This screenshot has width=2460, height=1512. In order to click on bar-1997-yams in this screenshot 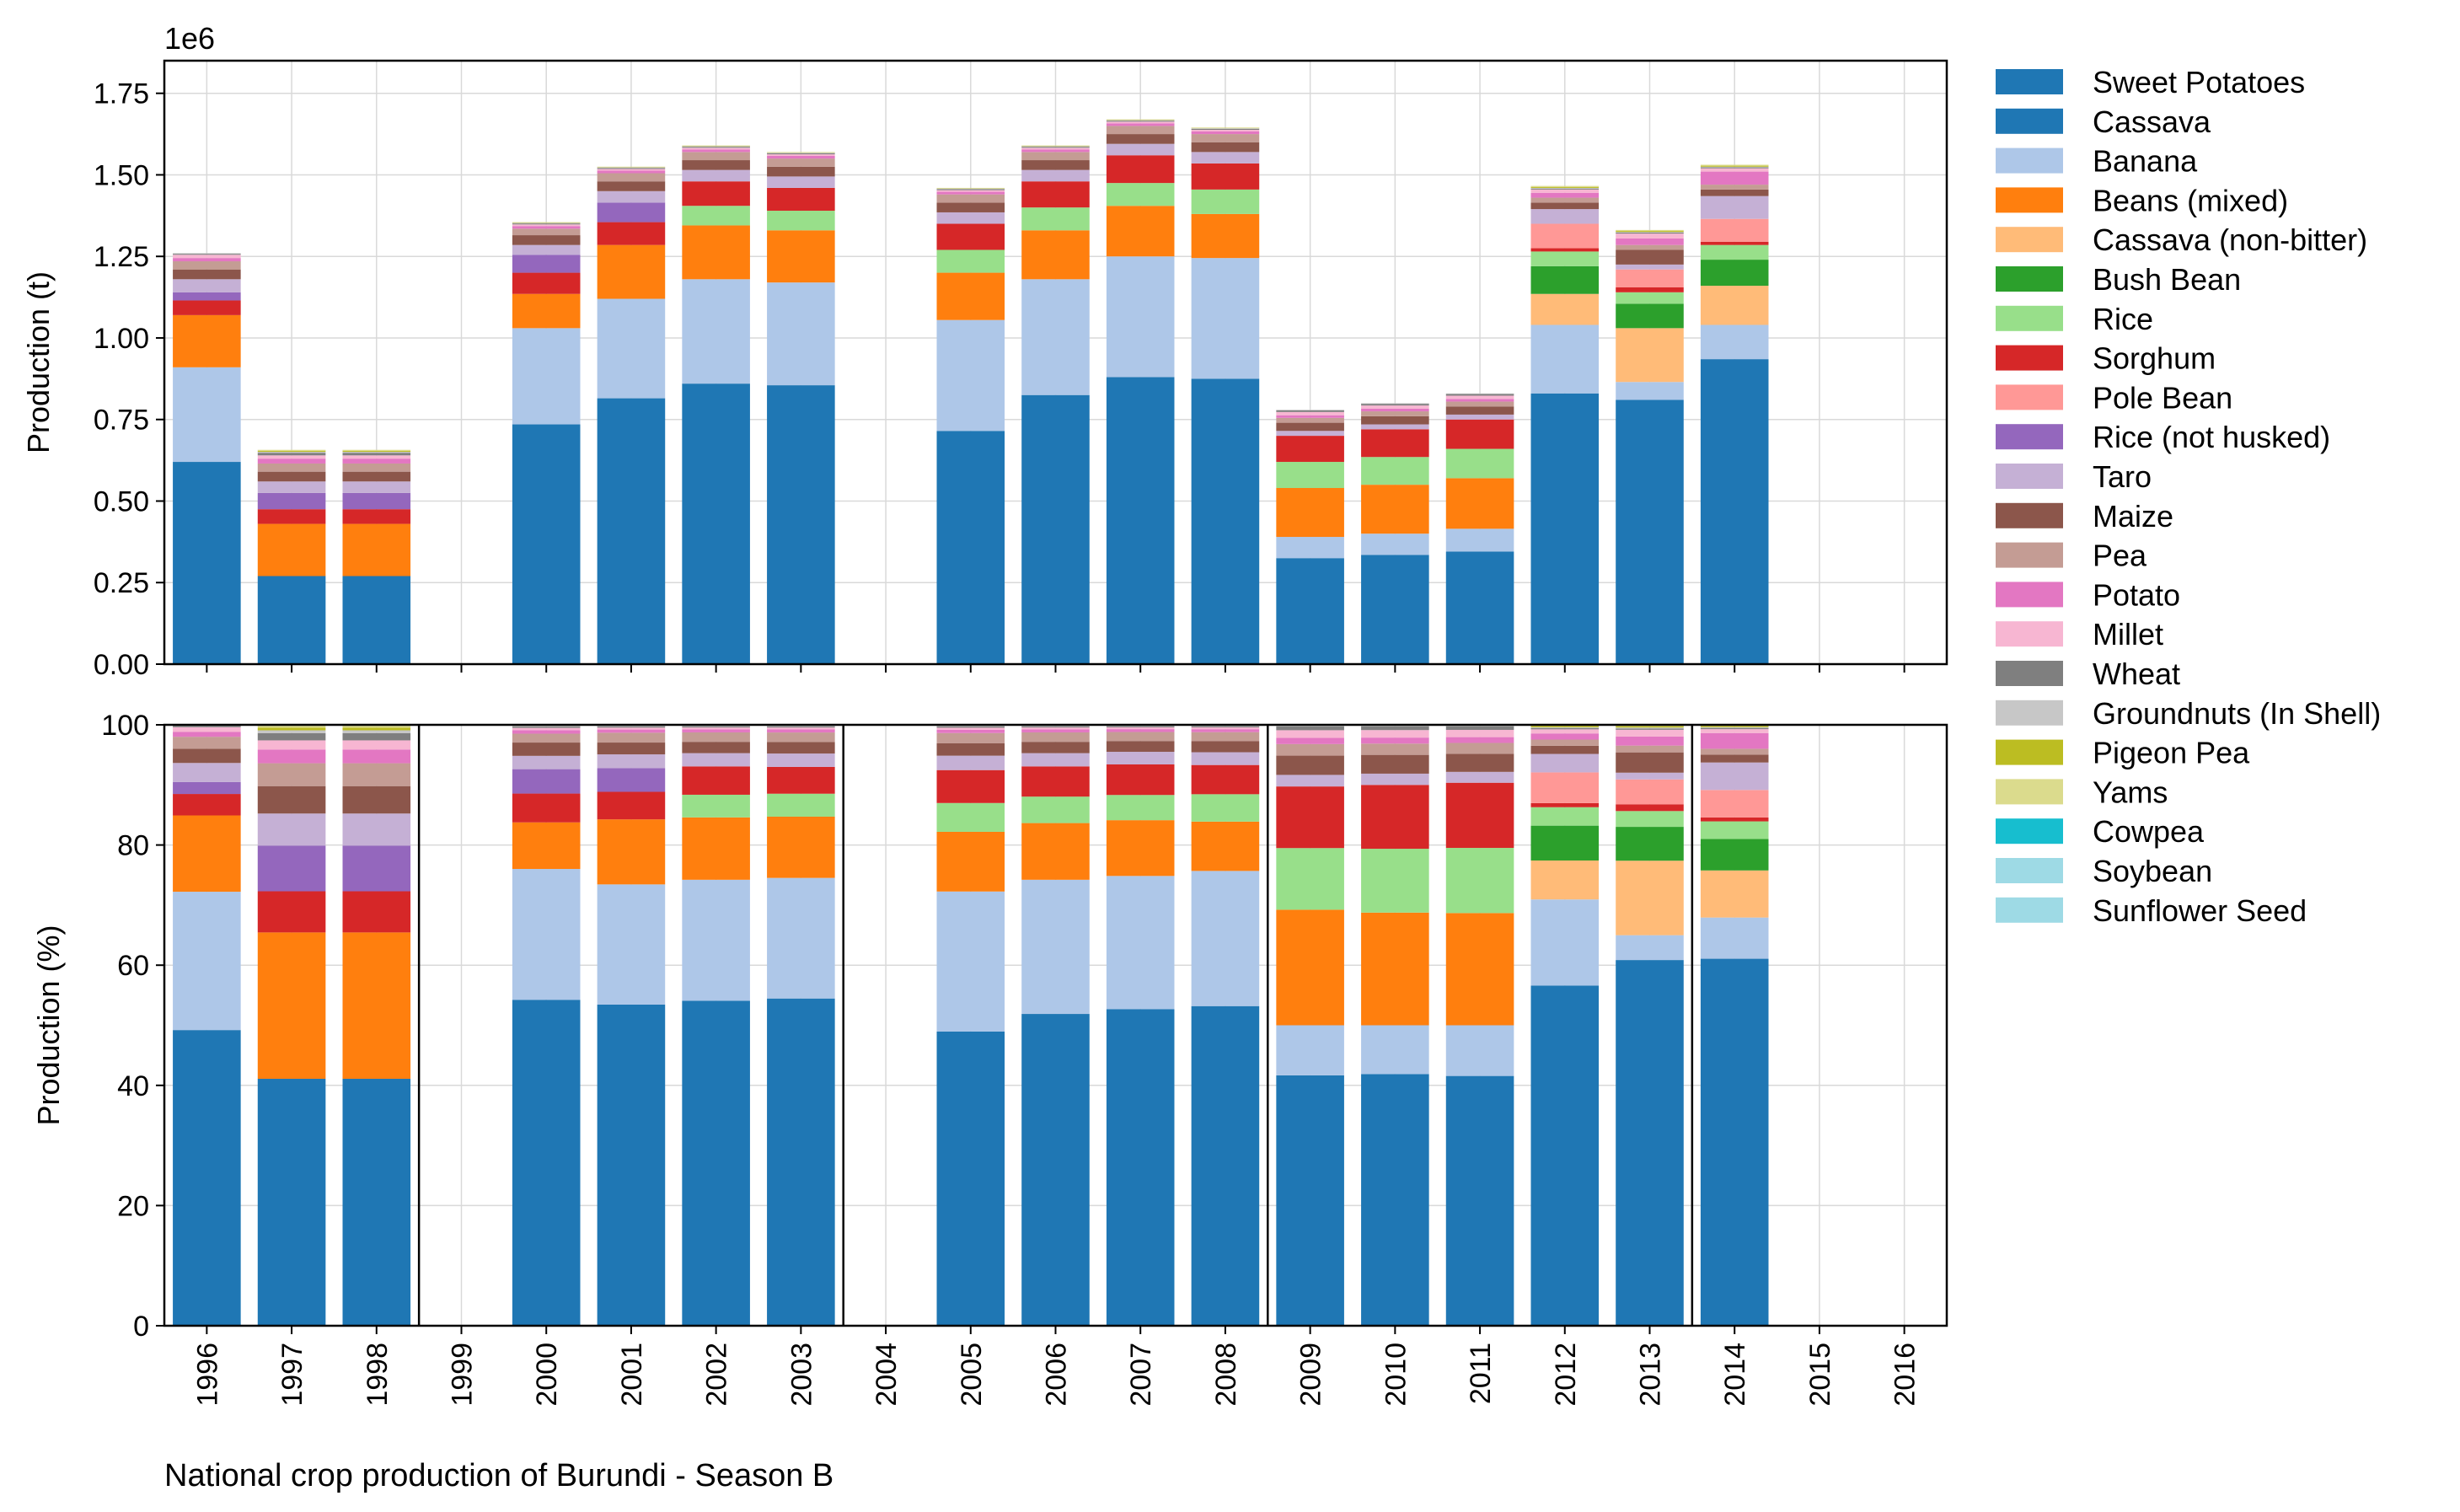, I will do `click(291, 450)`.